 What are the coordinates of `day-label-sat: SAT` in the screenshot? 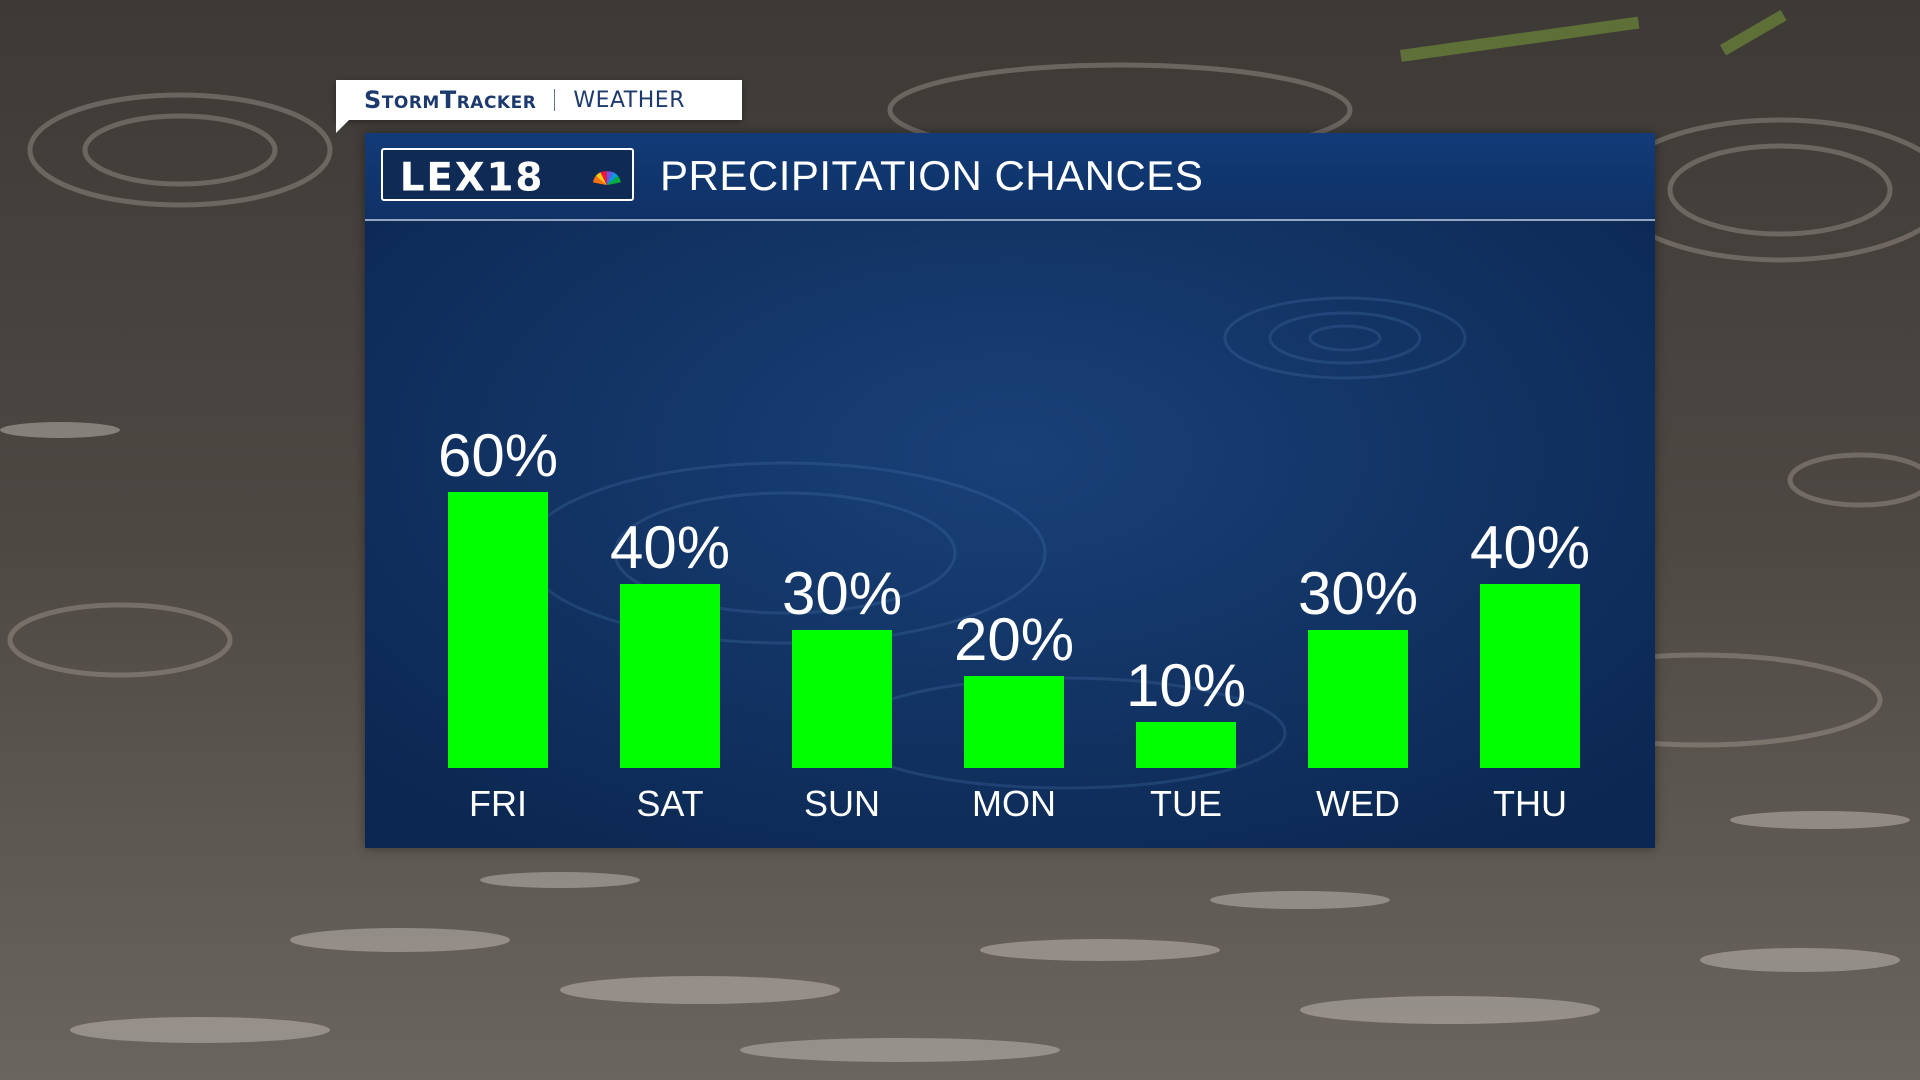 It's located at (669, 803).